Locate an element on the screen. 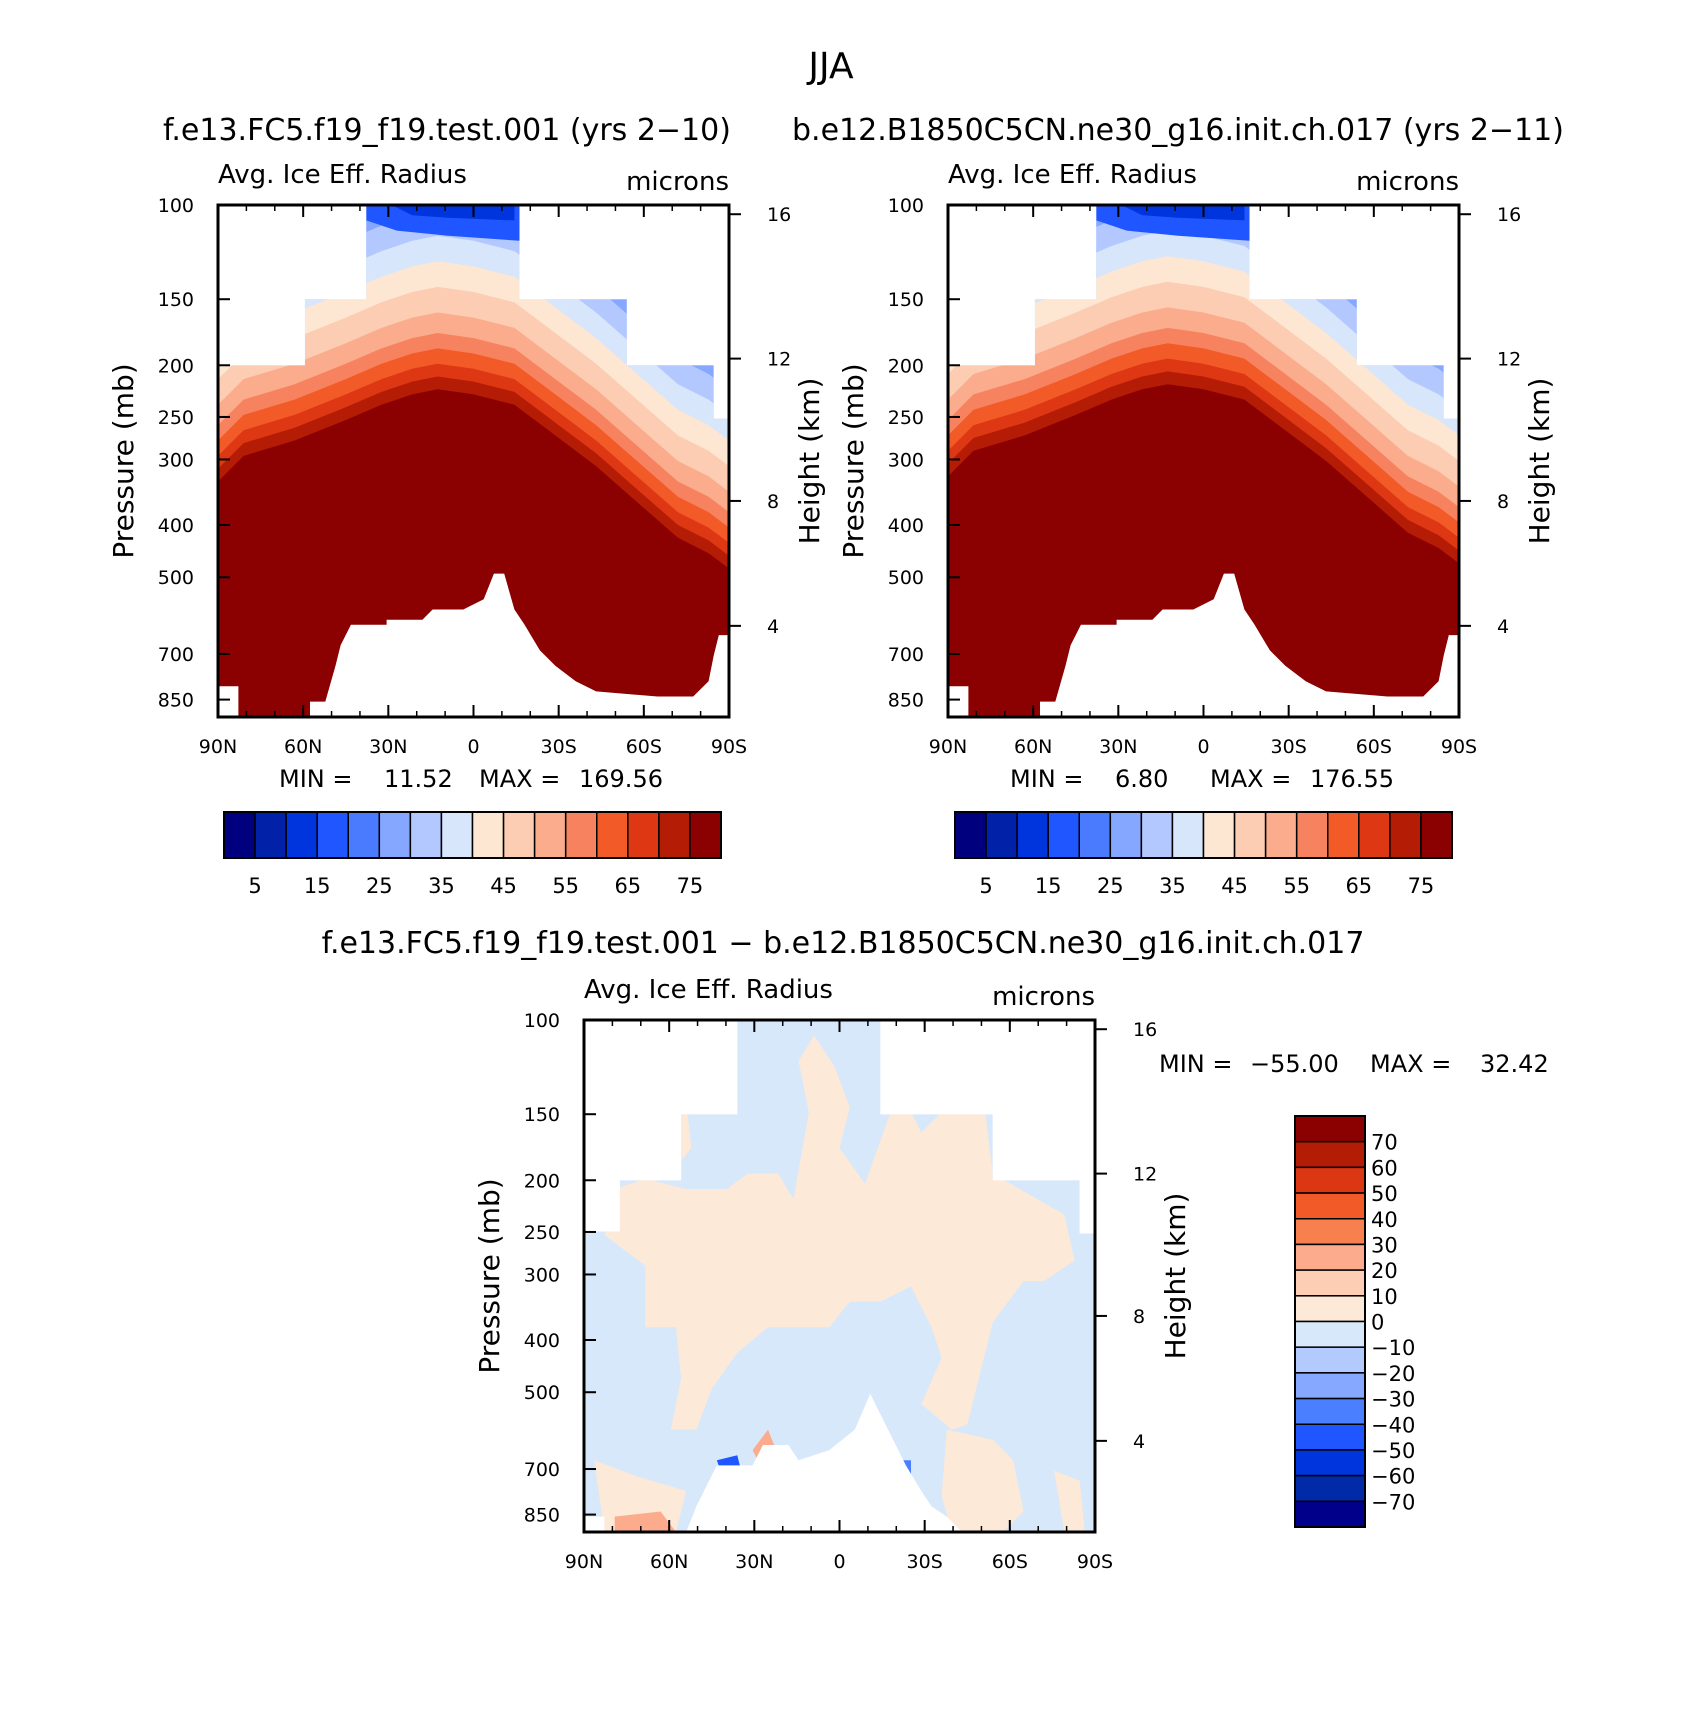 The height and width of the screenshot is (1730, 1688). colorbar-frame is located at coordinates (472, 835).